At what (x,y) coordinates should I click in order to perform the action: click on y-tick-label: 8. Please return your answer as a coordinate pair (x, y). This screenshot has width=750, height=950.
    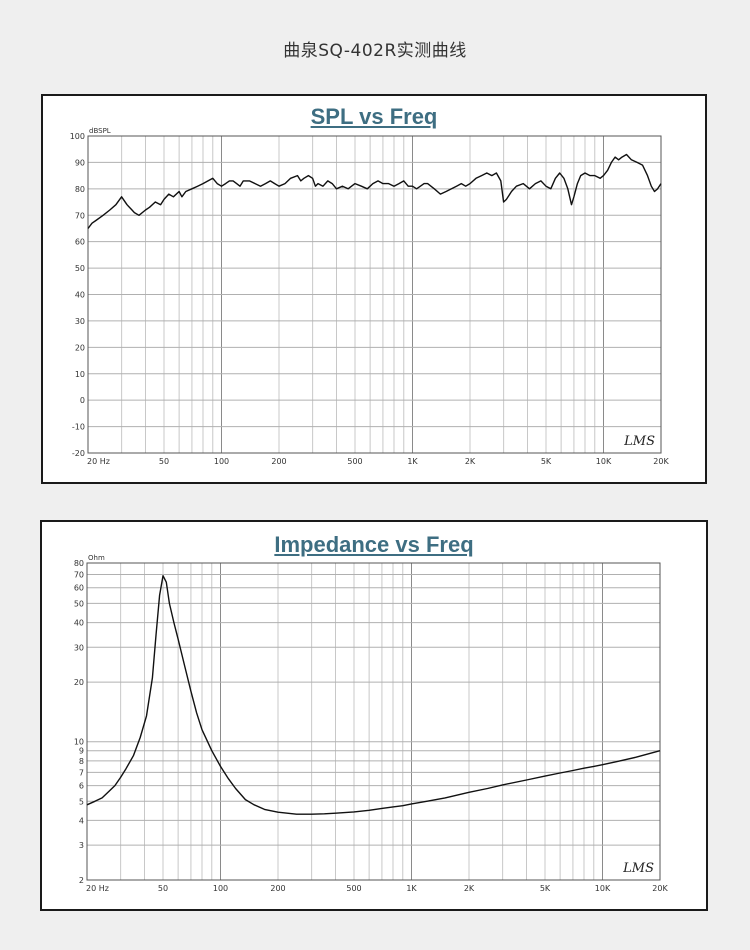
    Looking at the image, I should click on (81, 761).